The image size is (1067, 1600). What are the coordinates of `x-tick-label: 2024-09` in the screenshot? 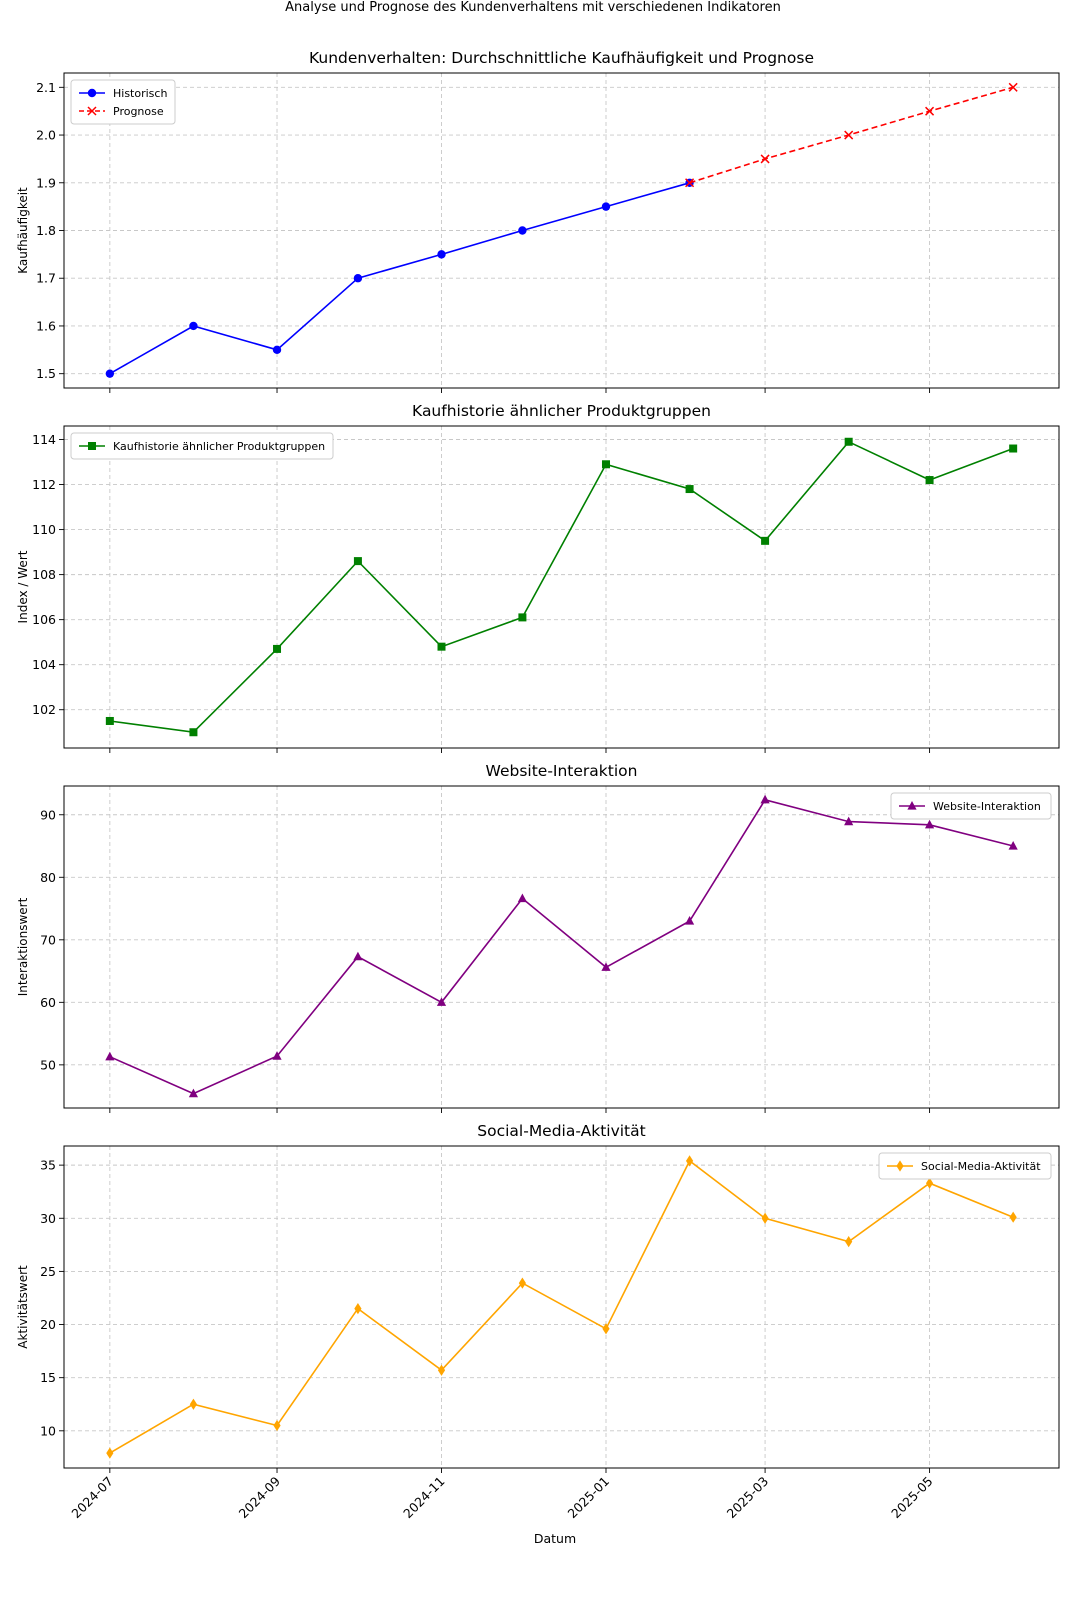 It's located at (260, 1497).